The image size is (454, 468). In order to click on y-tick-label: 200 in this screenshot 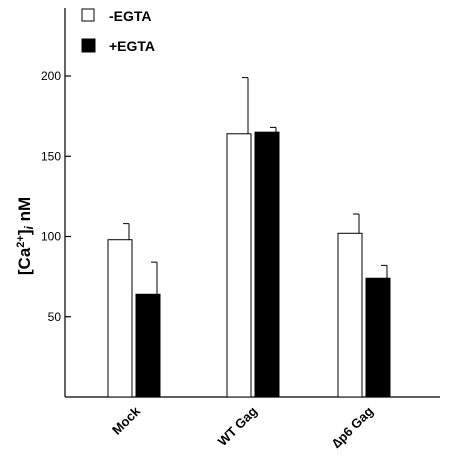, I will do `click(51, 76)`.